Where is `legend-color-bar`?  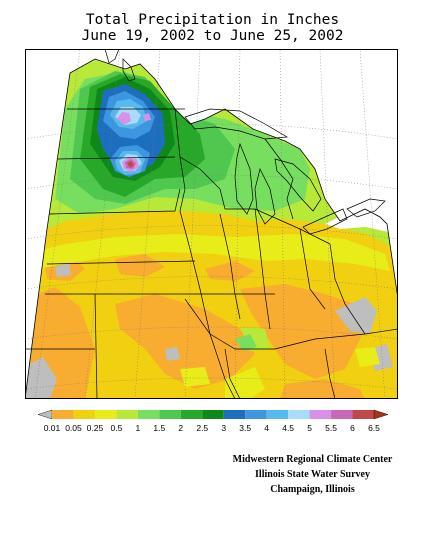 legend-color-bar is located at coordinates (213, 414).